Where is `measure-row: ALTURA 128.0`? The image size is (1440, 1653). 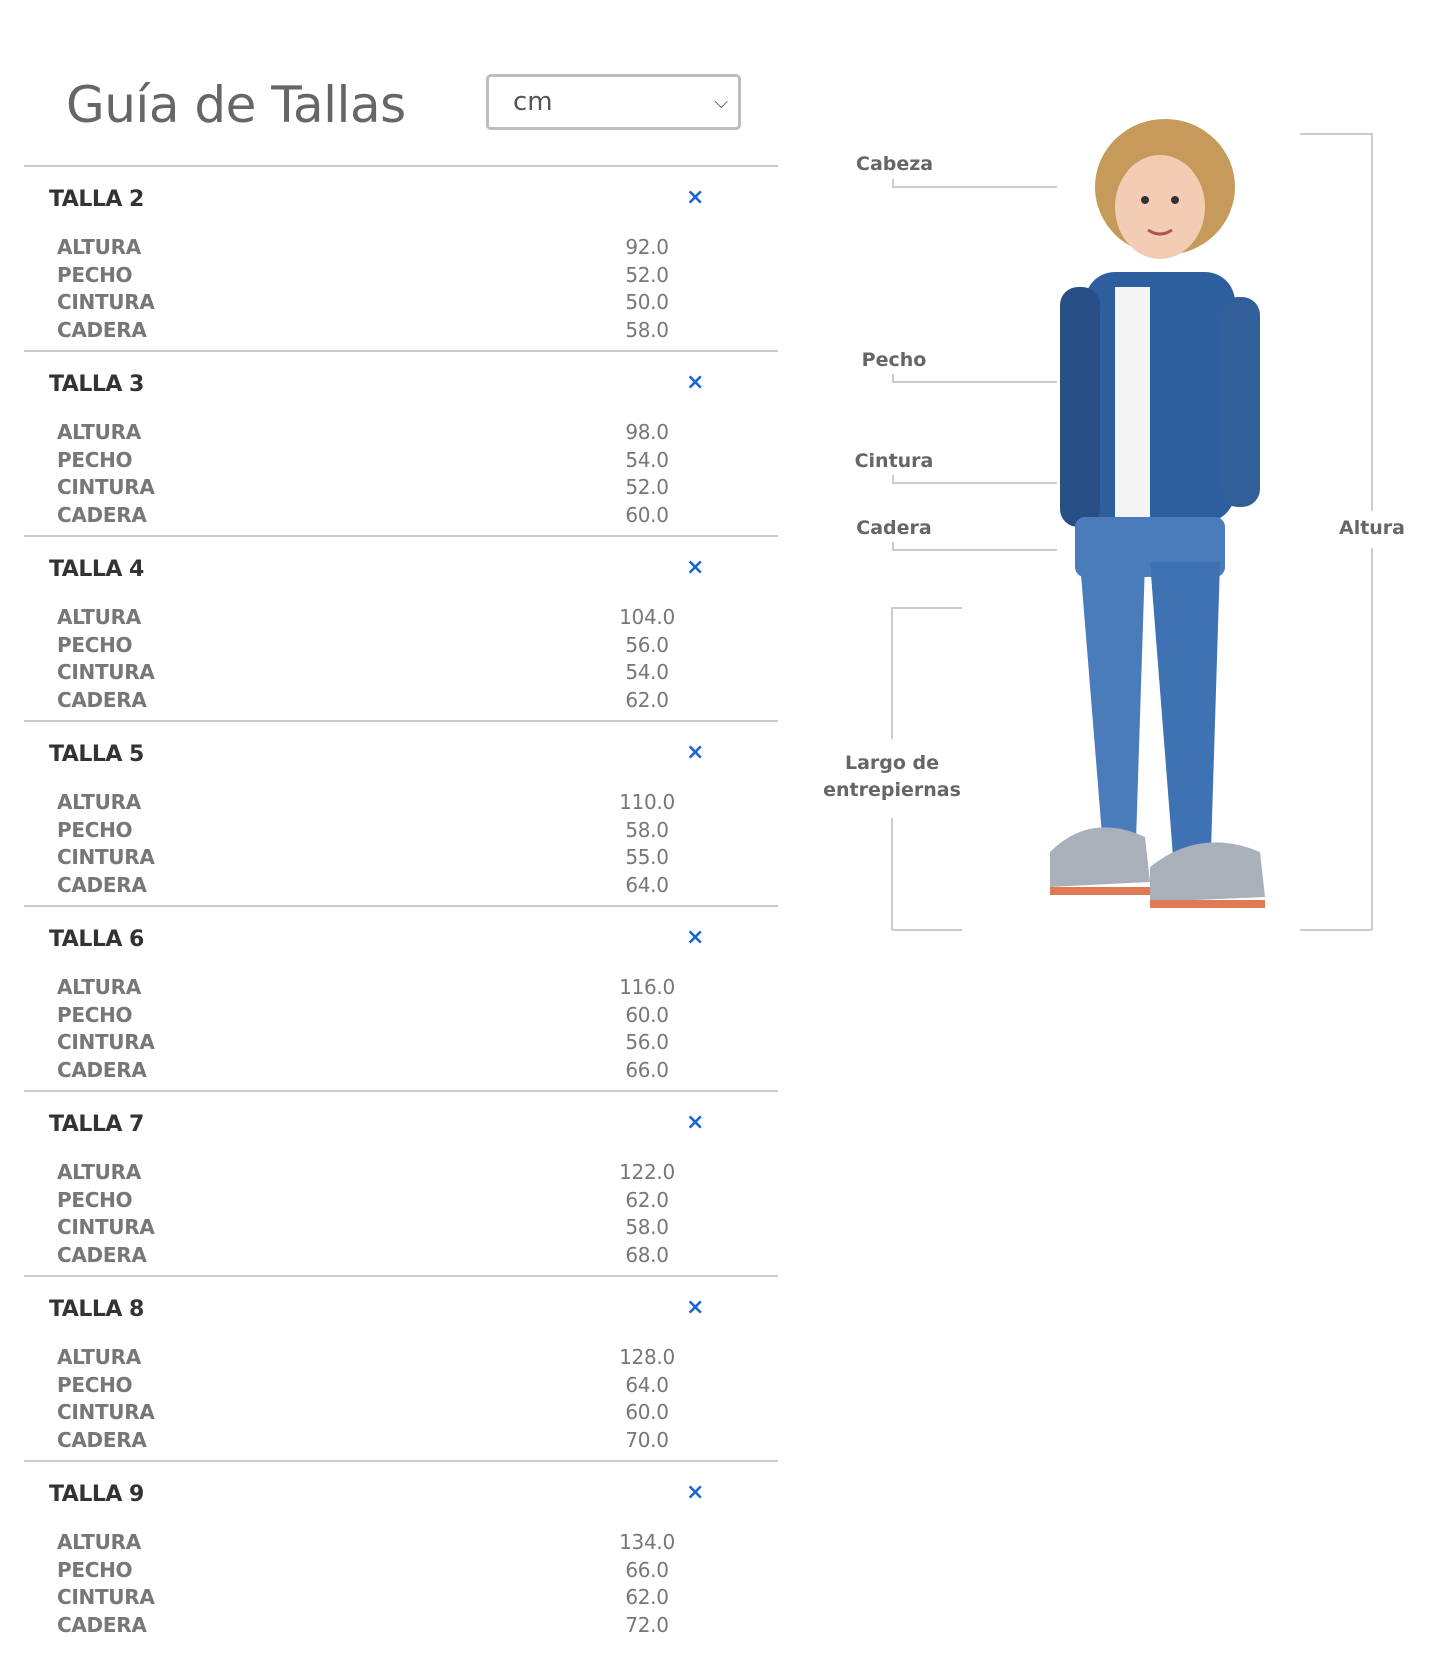
measure-row: ALTURA 128.0 is located at coordinates (372, 1358).